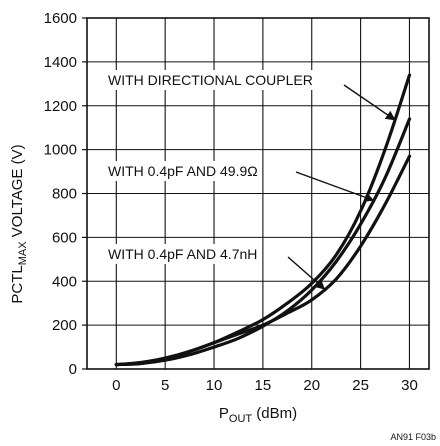  I want to click on x-tick-label: 5, so click(165, 385).